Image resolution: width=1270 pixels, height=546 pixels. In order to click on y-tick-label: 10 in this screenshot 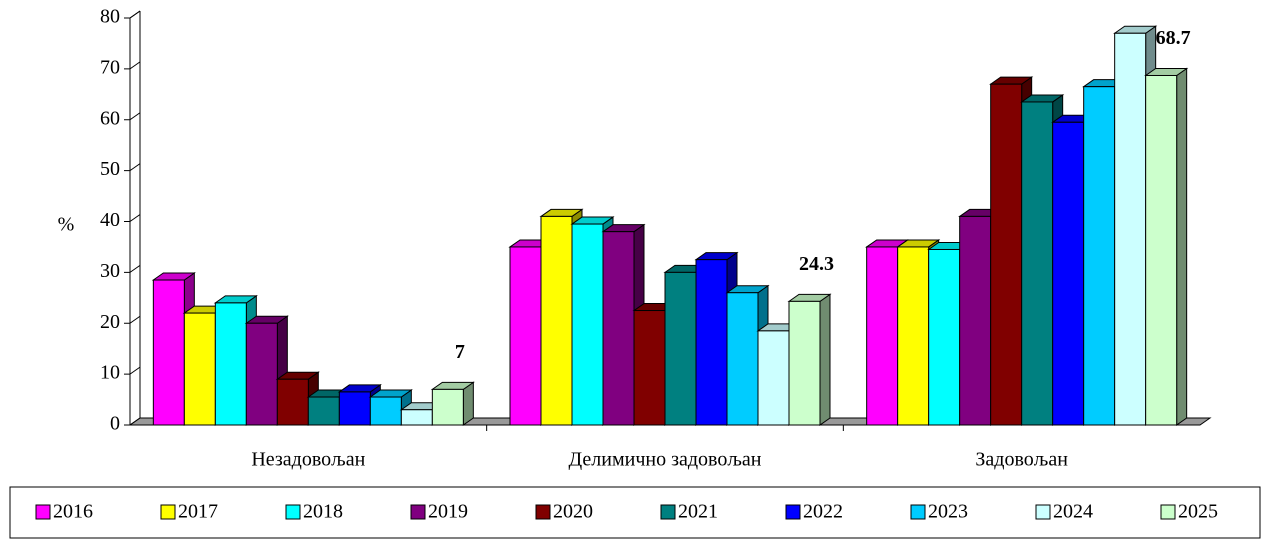, I will do `click(110, 373)`.